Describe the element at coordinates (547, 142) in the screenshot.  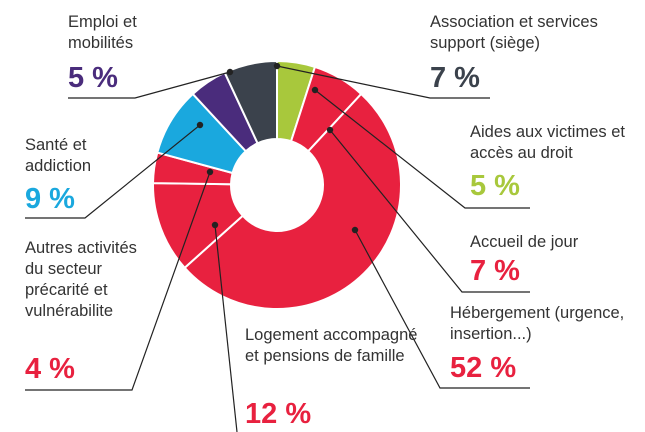
I see `category-label: Aides aux victimes et accès au droit` at that location.